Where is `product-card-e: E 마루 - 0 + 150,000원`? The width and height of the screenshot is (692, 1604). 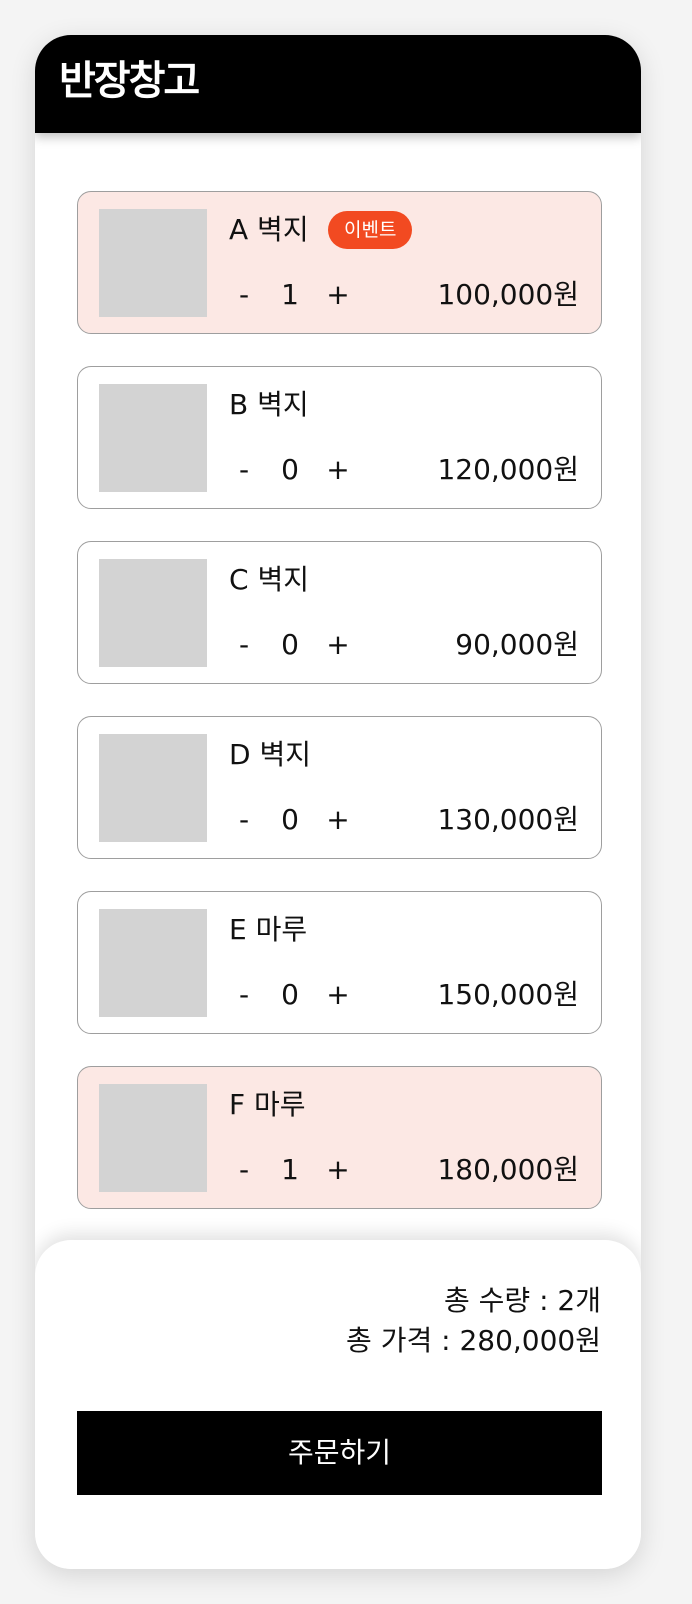 product-card-e: E 마루 - 0 + 150,000원 is located at coordinates (339, 962).